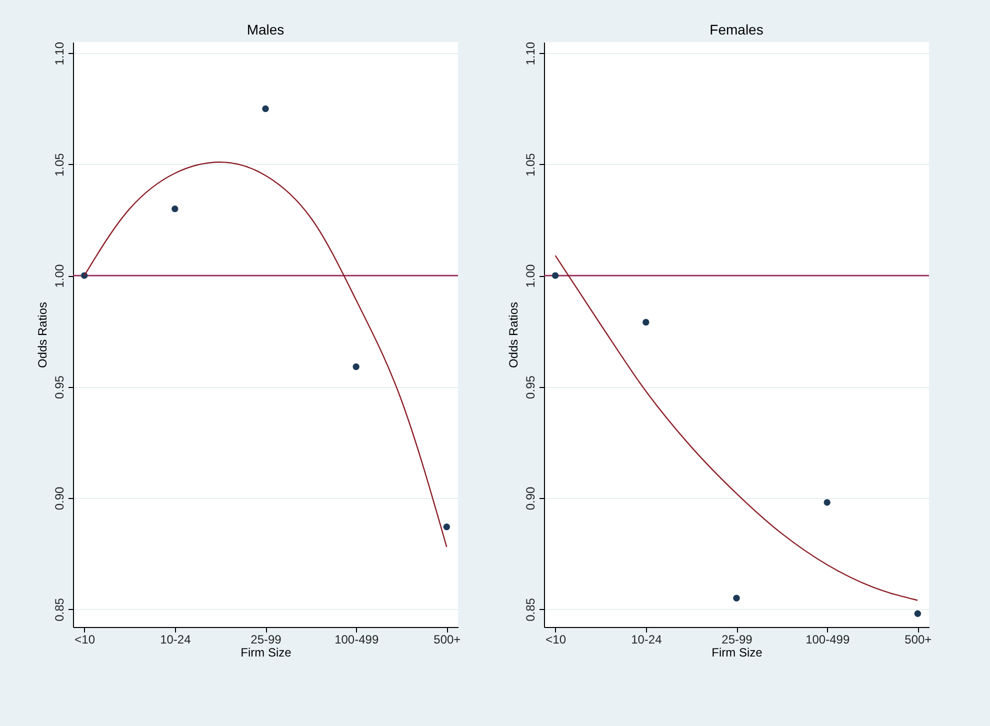 The image size is (990, 726). What do you see at coordinates (265, 29) in the screenshot?
I see `chart-title: Males` at bounding box center [265, 29].